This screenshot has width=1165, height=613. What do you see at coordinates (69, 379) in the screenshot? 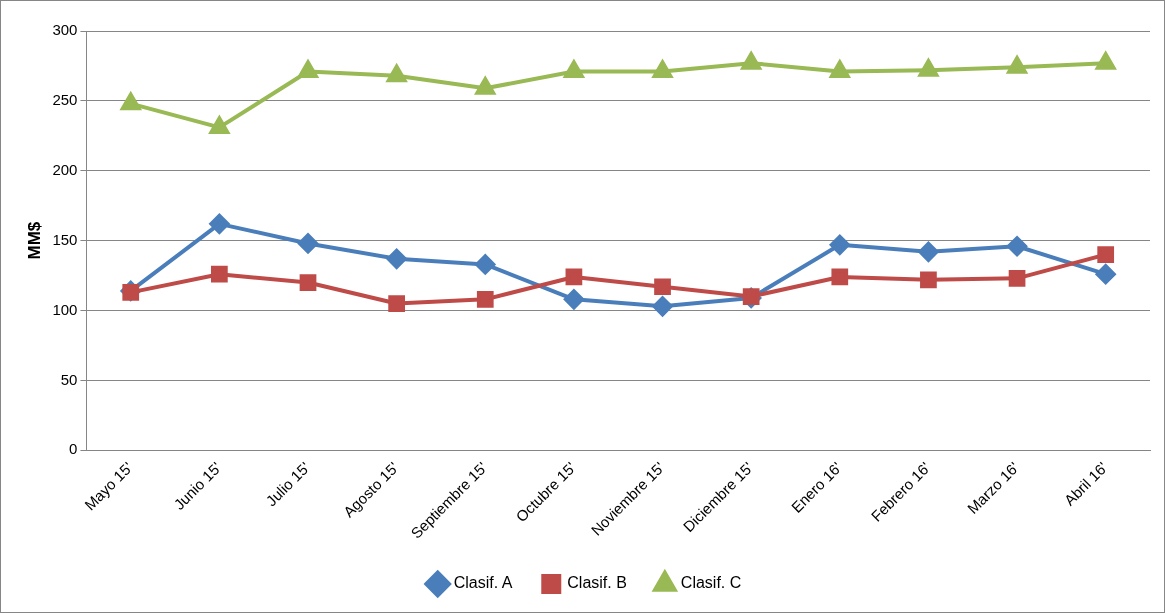
I see `y-tick-label: 50` at bounding box center [69, 379].